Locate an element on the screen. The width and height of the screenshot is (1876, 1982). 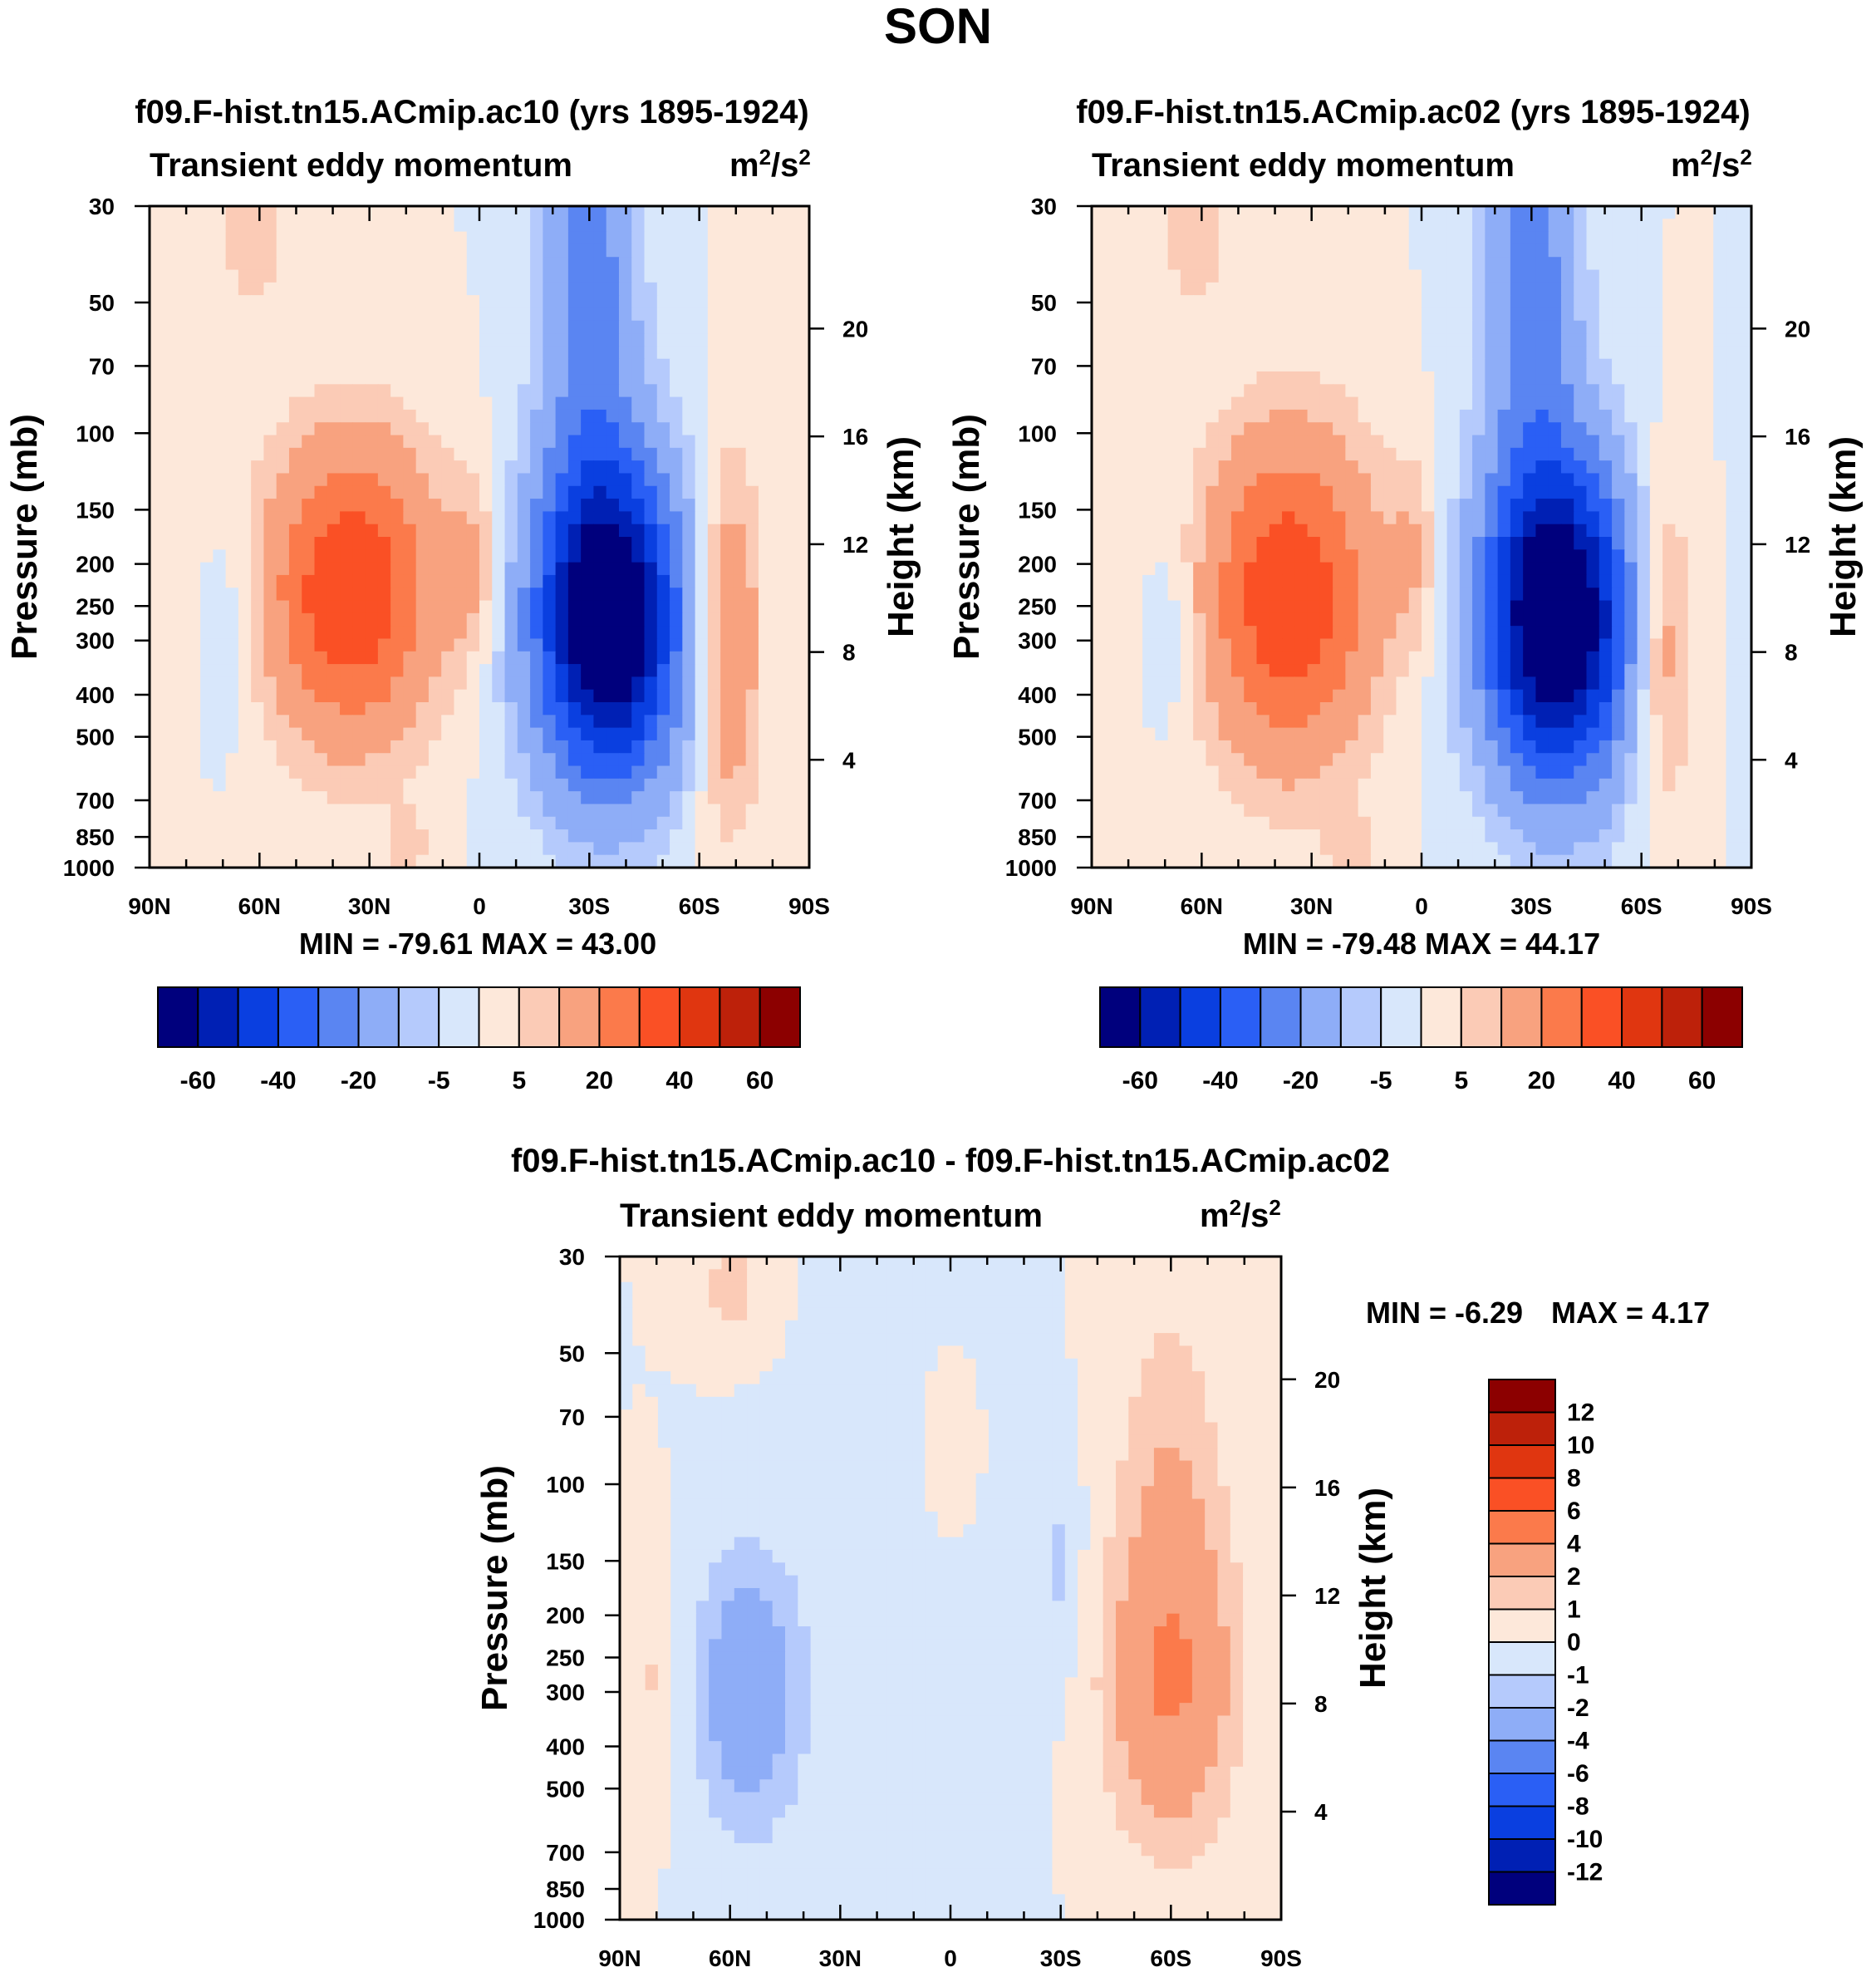
x-tick-label: 60N is located at coordinates (259, 906).